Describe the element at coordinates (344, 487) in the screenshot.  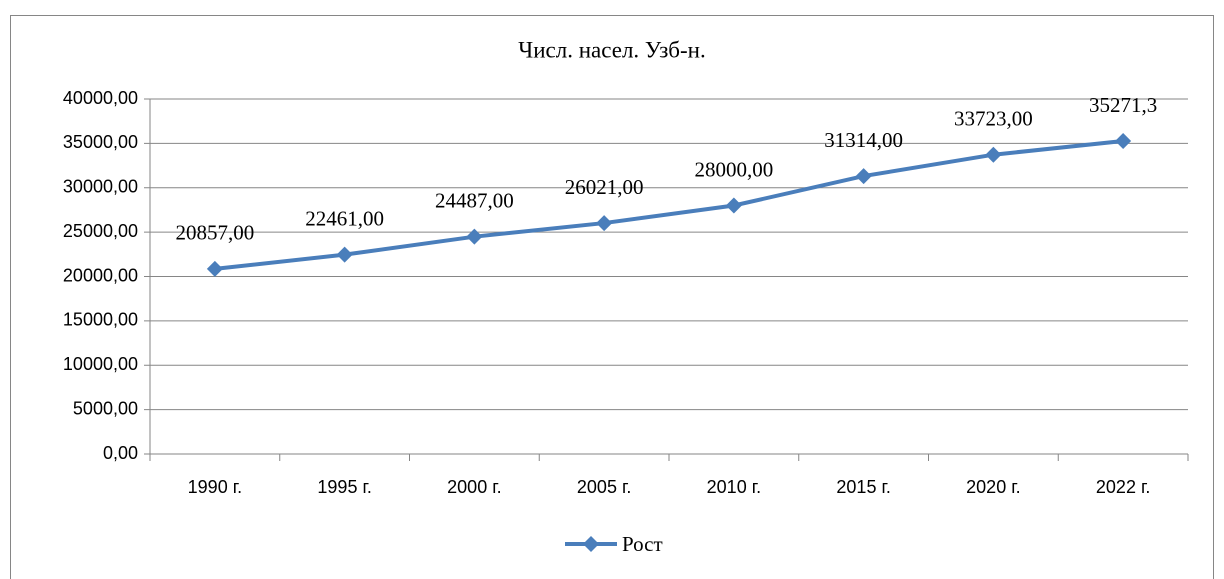
I see `x-tick-label: 1995 г.` at that location.